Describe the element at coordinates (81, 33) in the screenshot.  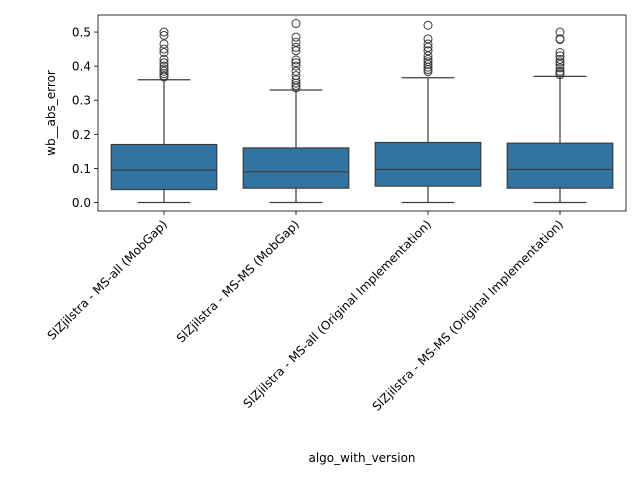
I see `y-tick-label: 0.5` at that location.